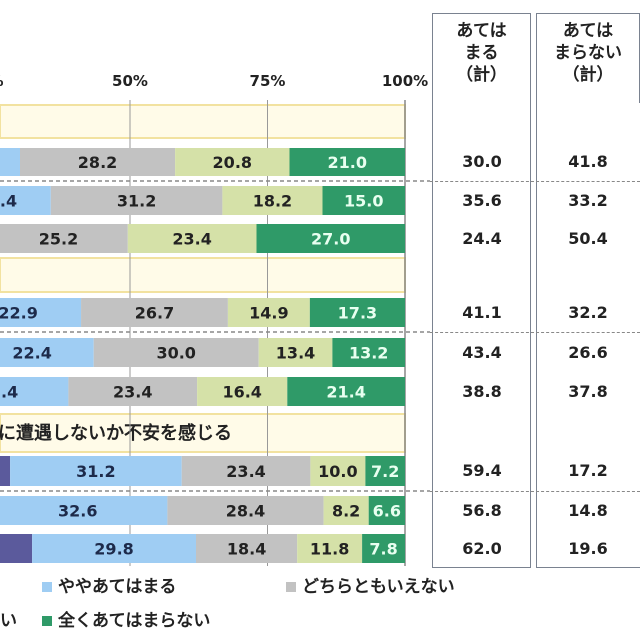 The width and height of the screenshot is (640, 640). I want to click on bar-value-label: 16.4, so click(241, 392).